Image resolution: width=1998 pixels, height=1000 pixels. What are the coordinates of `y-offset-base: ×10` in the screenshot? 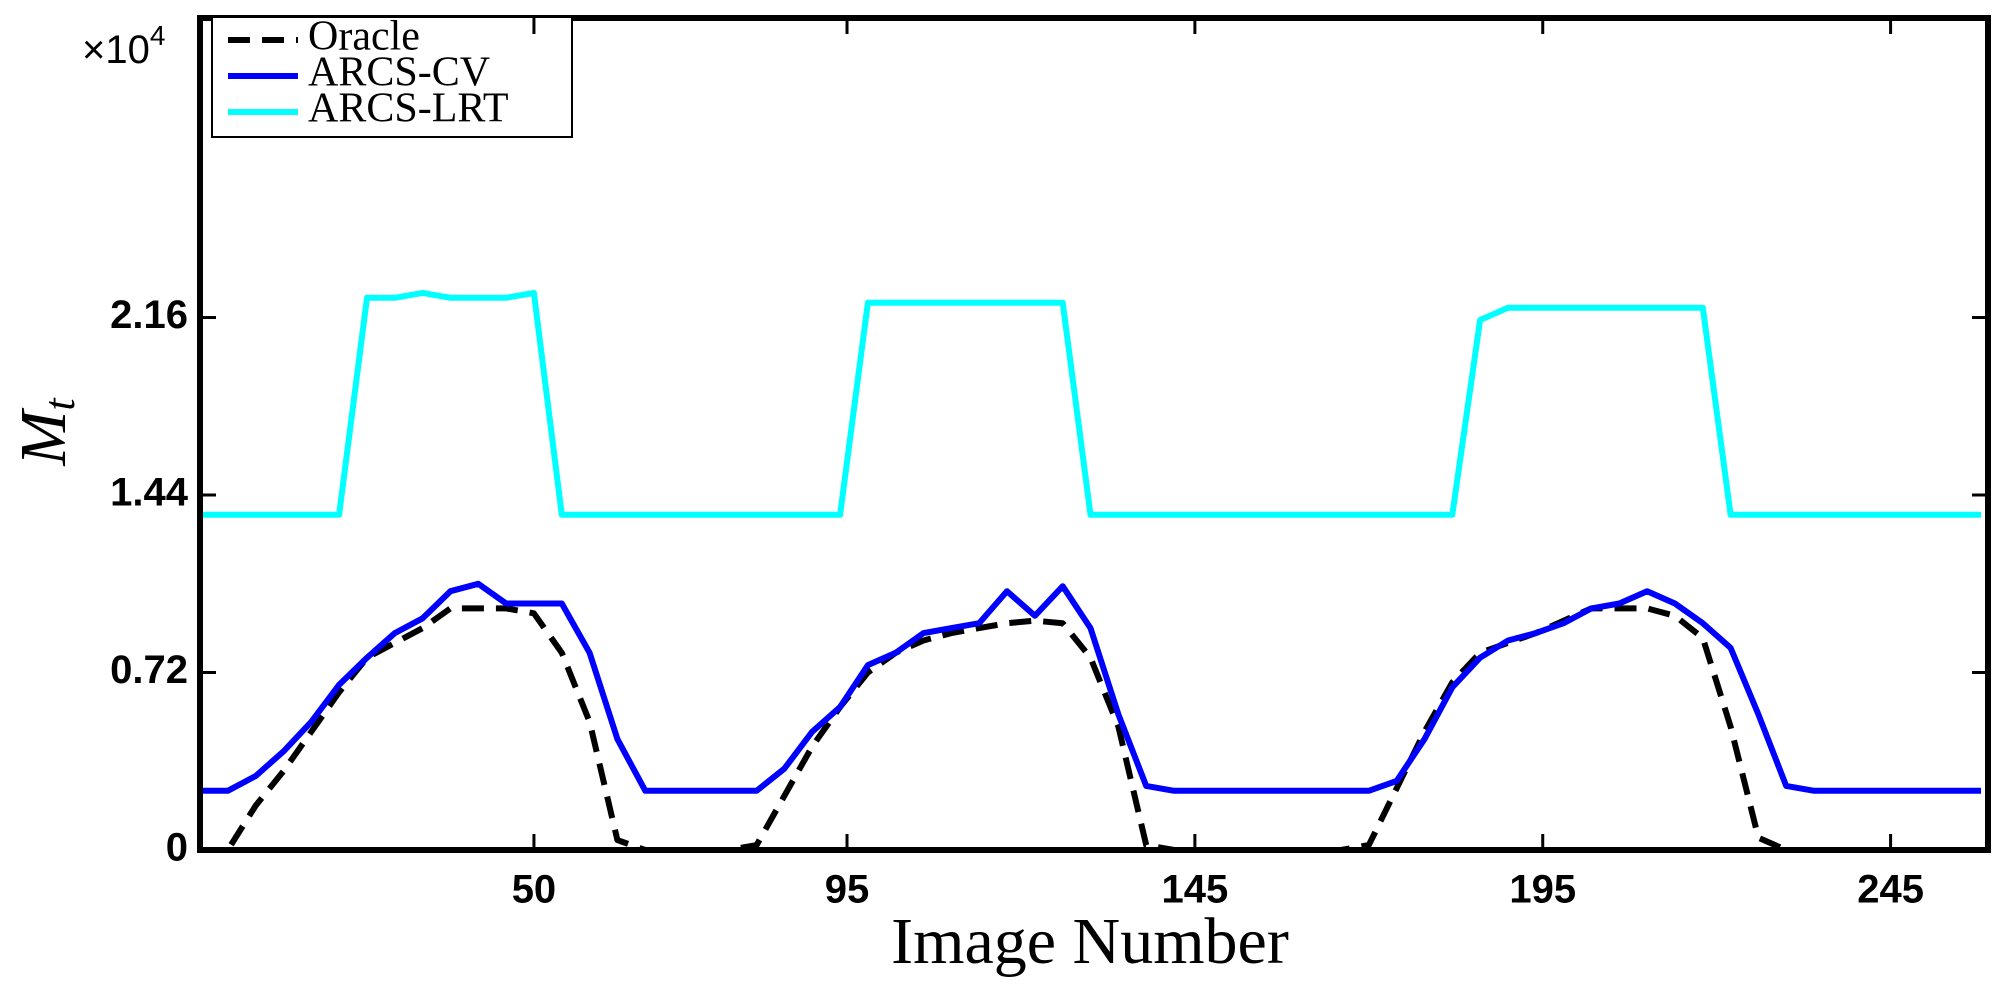 It's located at (116, 50).